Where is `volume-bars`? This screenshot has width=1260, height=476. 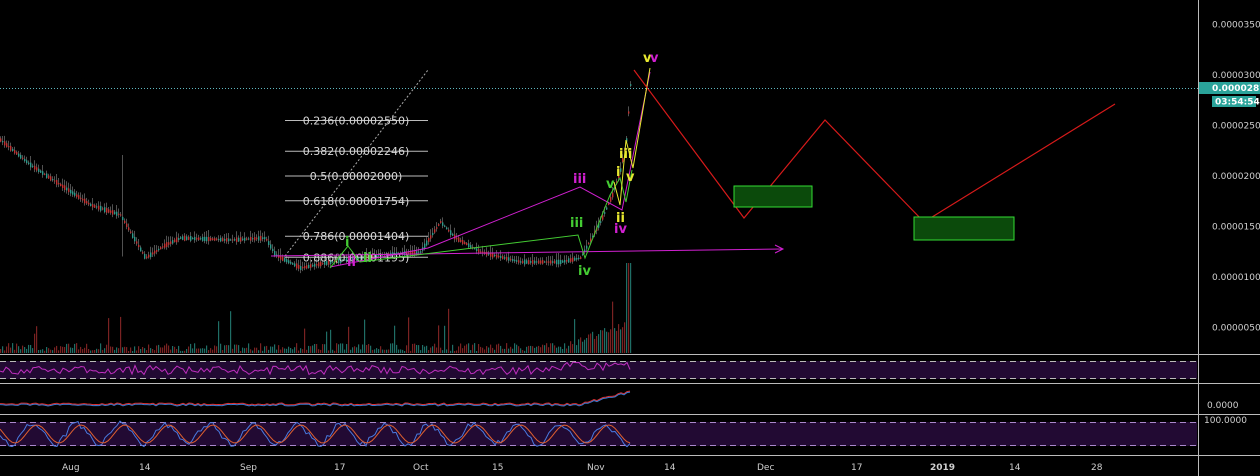 volume-bars is located at coordinates (316, 308).